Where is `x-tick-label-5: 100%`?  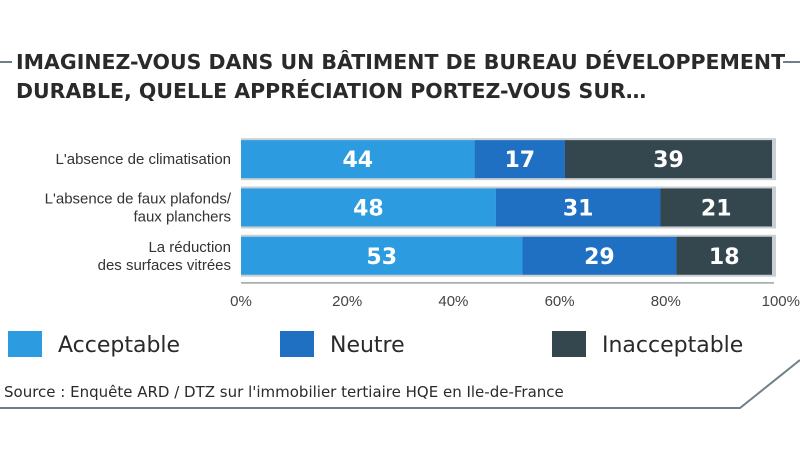 x-tick-label-5: 100% is located at coordinates (781, 301).